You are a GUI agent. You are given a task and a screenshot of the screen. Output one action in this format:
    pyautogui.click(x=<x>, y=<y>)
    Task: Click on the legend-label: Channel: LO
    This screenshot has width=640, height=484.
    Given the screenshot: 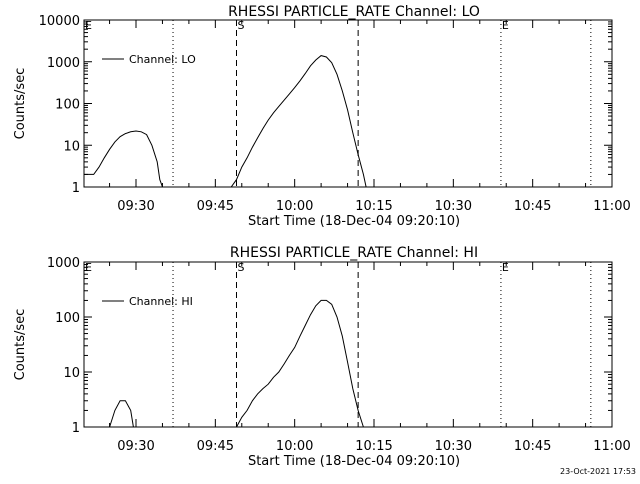 What is the action you would take?
    pyautogui.click(x=162, y=59)
    